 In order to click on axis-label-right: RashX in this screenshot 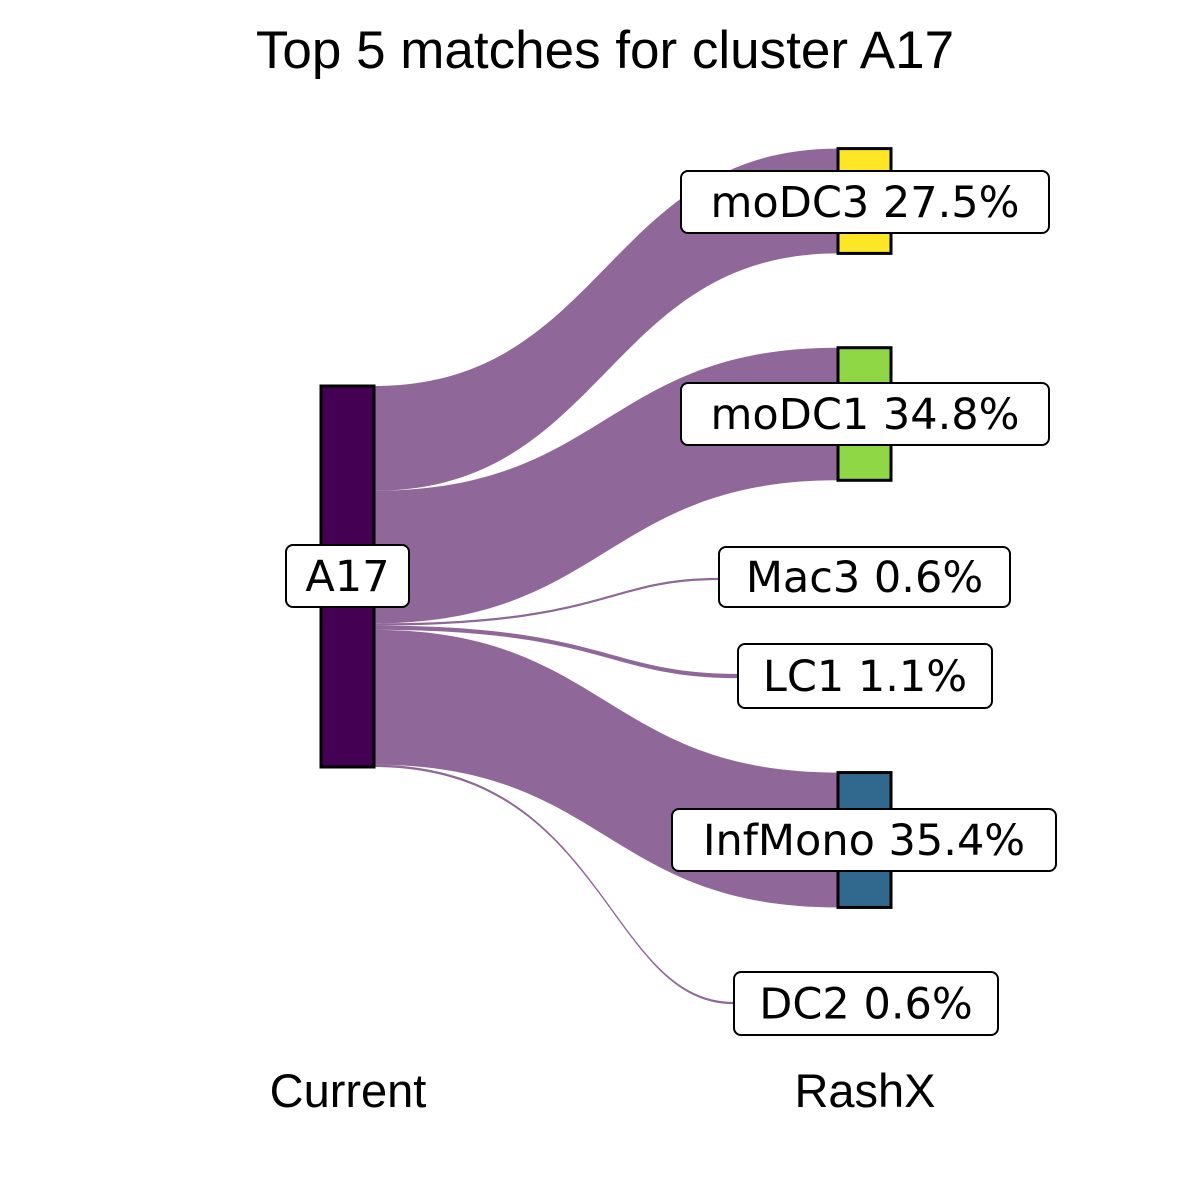, I will do `click(864, 1090)`.